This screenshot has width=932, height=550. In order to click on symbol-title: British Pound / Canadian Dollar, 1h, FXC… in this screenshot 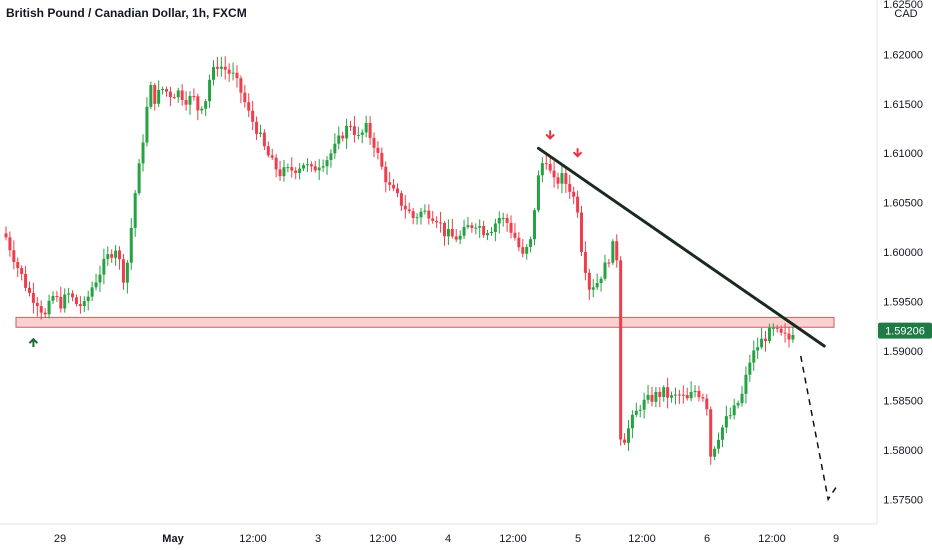, I will do `click(126, 13)`.